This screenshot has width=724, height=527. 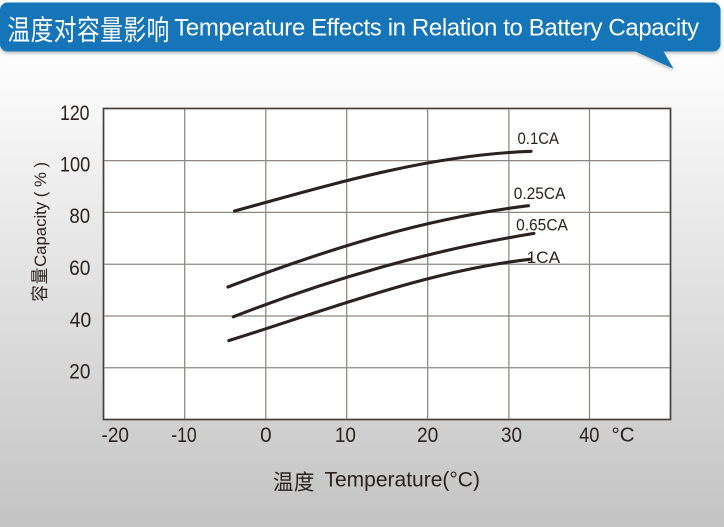 I want to click on svg-text: -20, so click(x=116, y=435).